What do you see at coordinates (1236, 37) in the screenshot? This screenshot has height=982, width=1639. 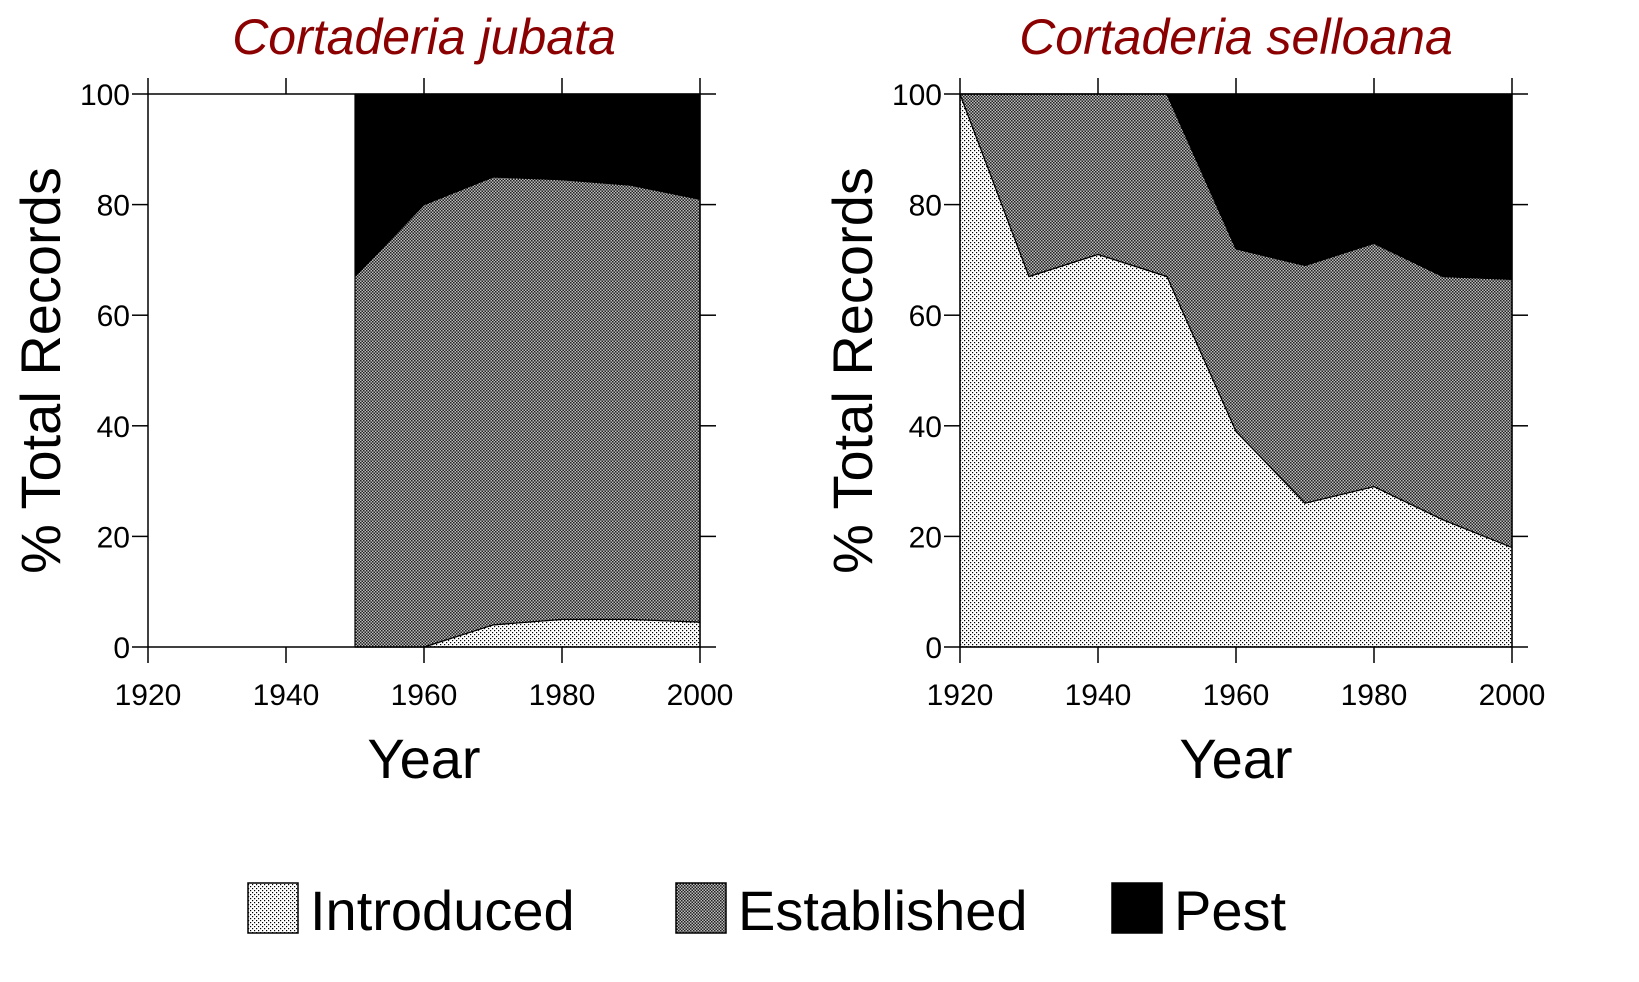 I see `chart-title: Cortaderia selloana` at bounding box center [1236, 37].